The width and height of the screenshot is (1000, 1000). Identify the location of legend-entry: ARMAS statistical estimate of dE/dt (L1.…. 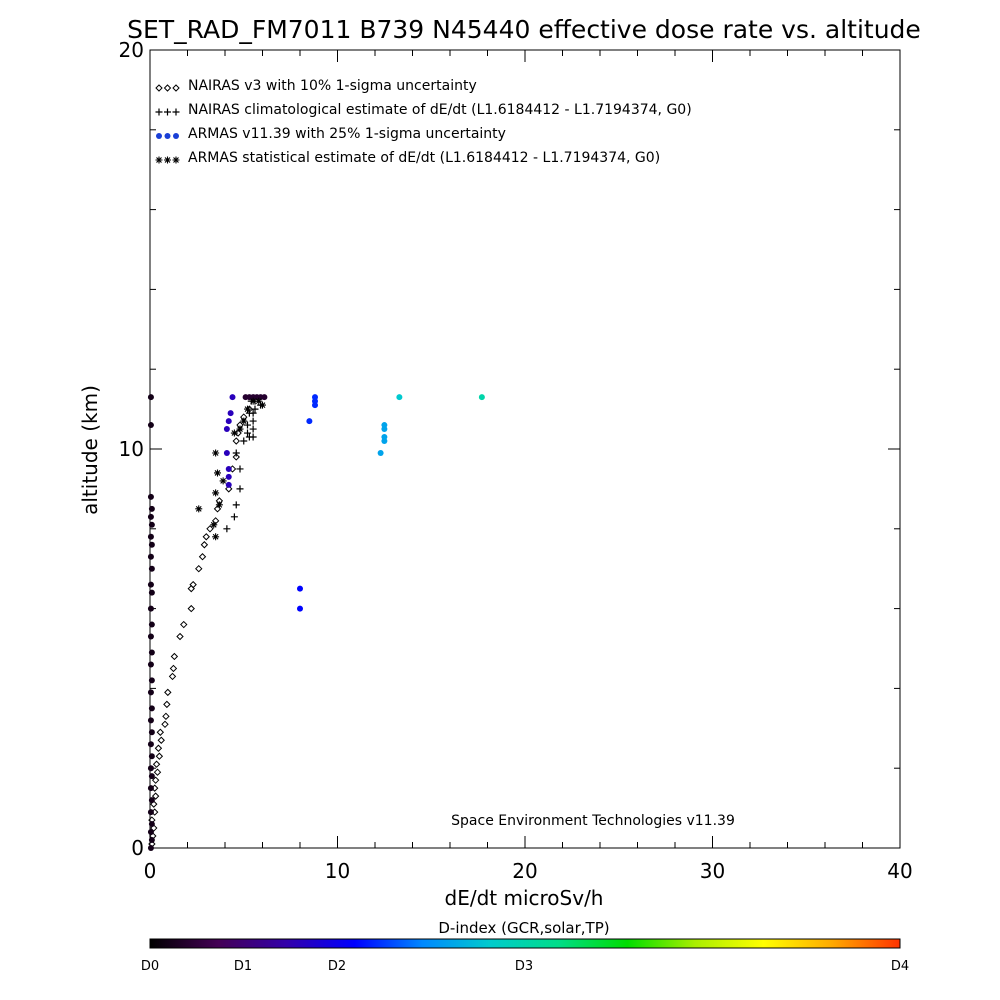
(407, 158).